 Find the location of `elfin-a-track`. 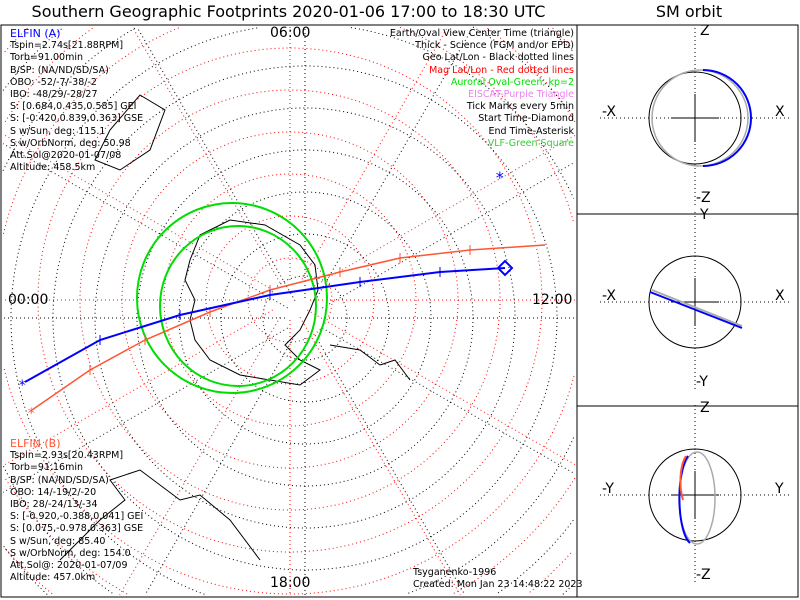

elfin-a-track is located at coordinates (265, 325).